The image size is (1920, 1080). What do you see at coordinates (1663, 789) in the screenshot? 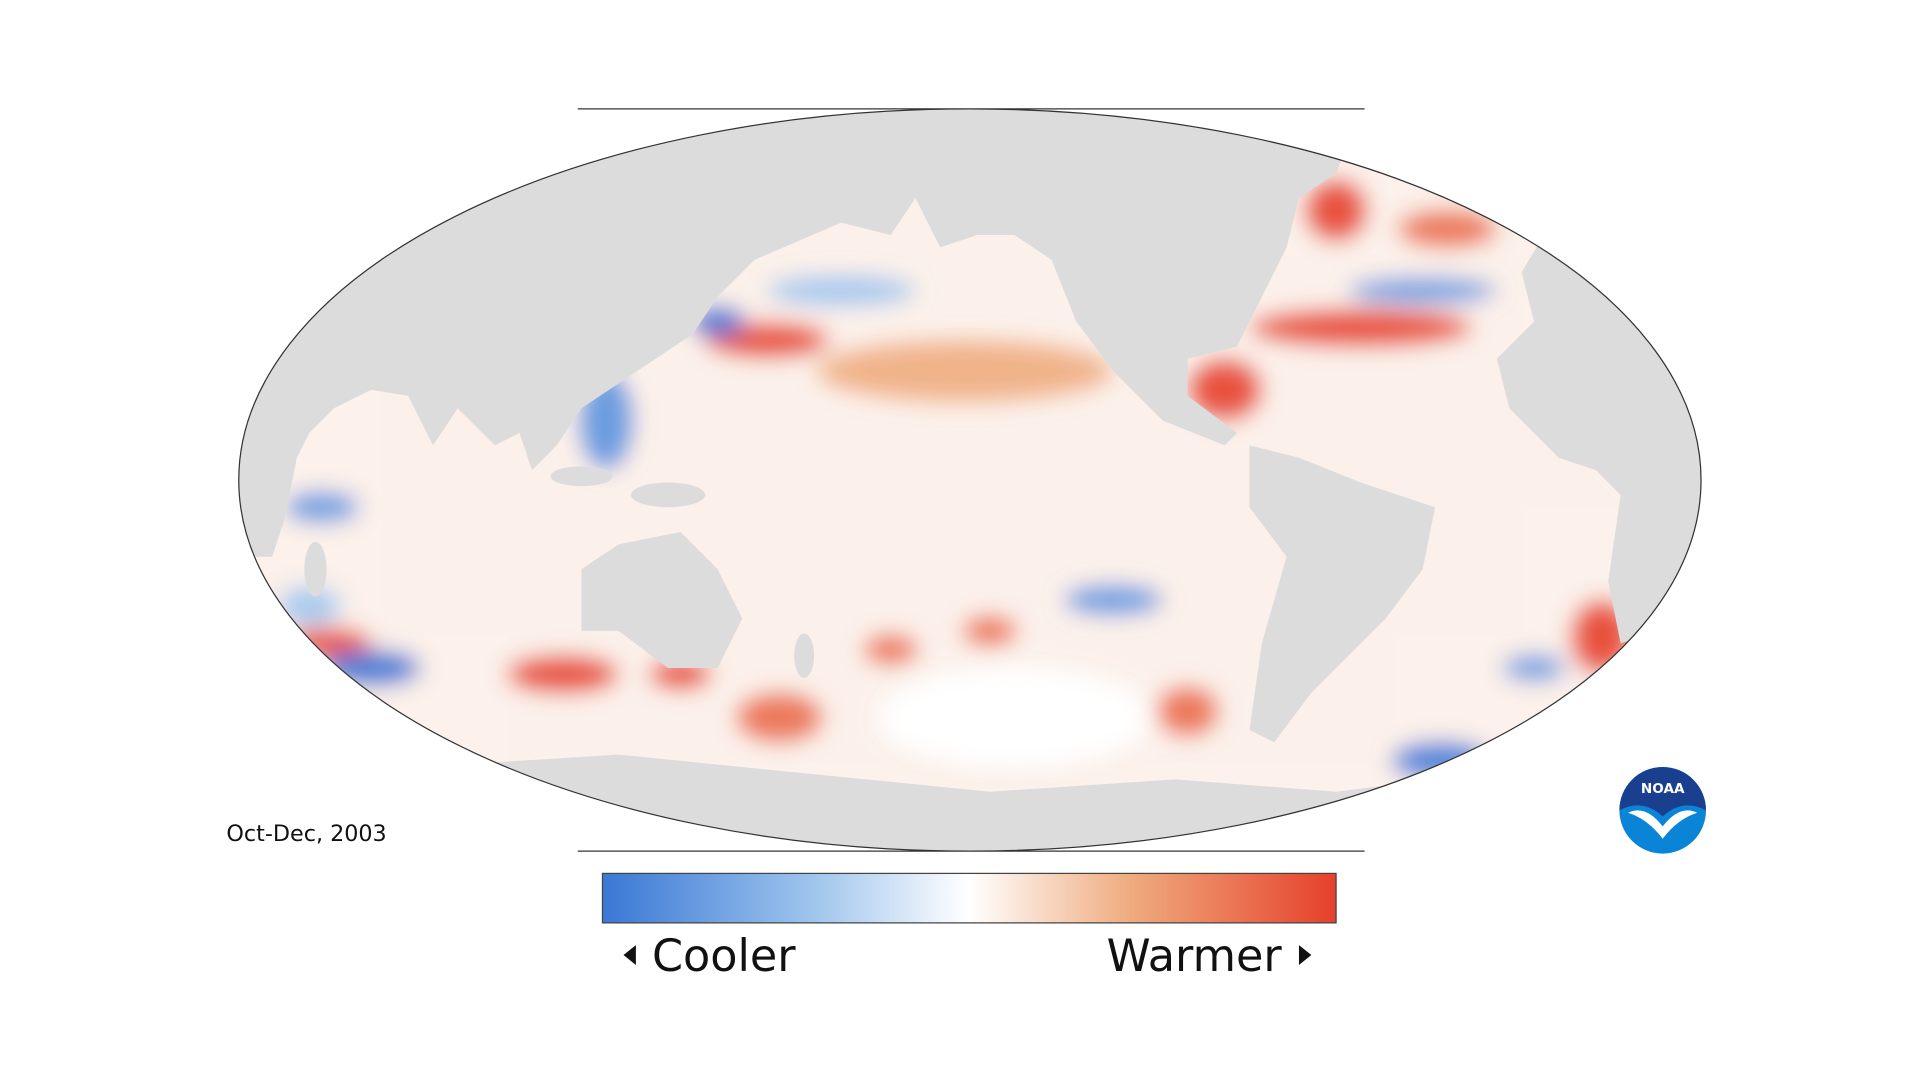
I see `logo-text: NOAA` at bounding box center [1663, 789].